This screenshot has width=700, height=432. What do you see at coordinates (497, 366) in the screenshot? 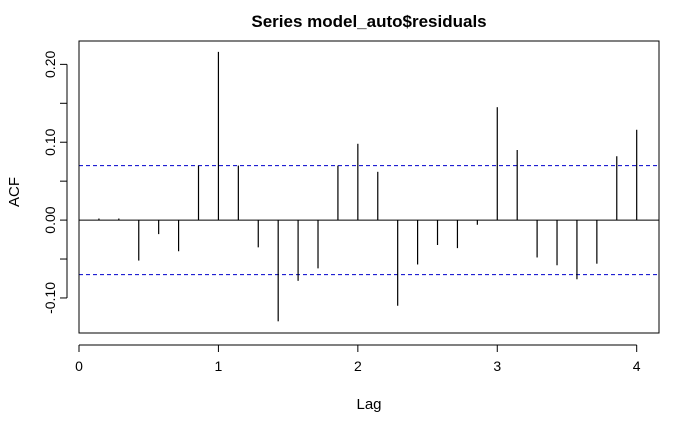
I see `x-tick-label-3: 3` at bounding box center [497, 366].